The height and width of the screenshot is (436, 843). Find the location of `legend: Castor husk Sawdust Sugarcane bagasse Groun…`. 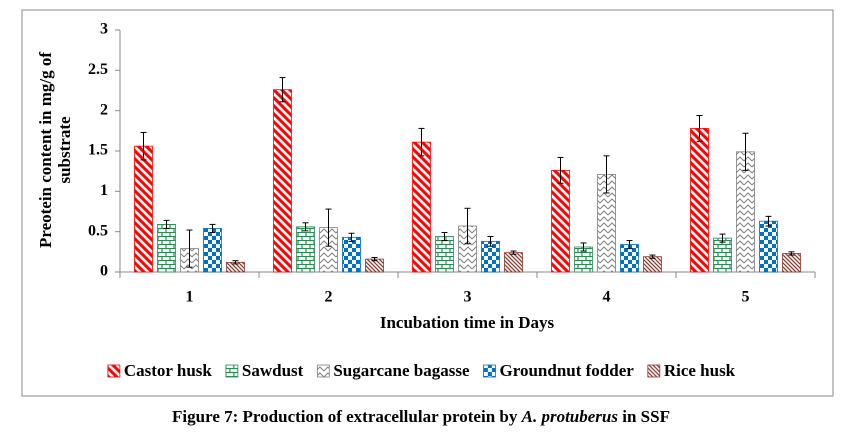

legend: Castor husk Sawdust Sugarcane bagasse Groun… is located at coordinates (421, 370).